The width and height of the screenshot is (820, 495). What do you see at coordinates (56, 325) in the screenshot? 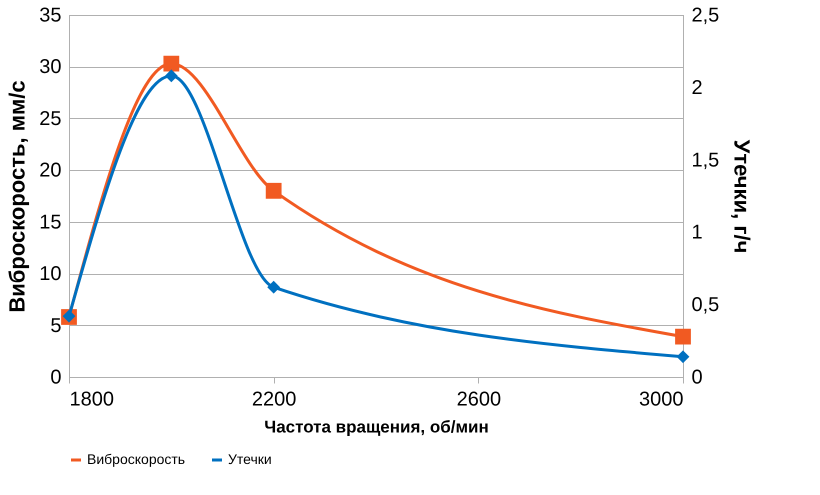
I see `y-tick-label: 5` at bounding box center [56, 325].